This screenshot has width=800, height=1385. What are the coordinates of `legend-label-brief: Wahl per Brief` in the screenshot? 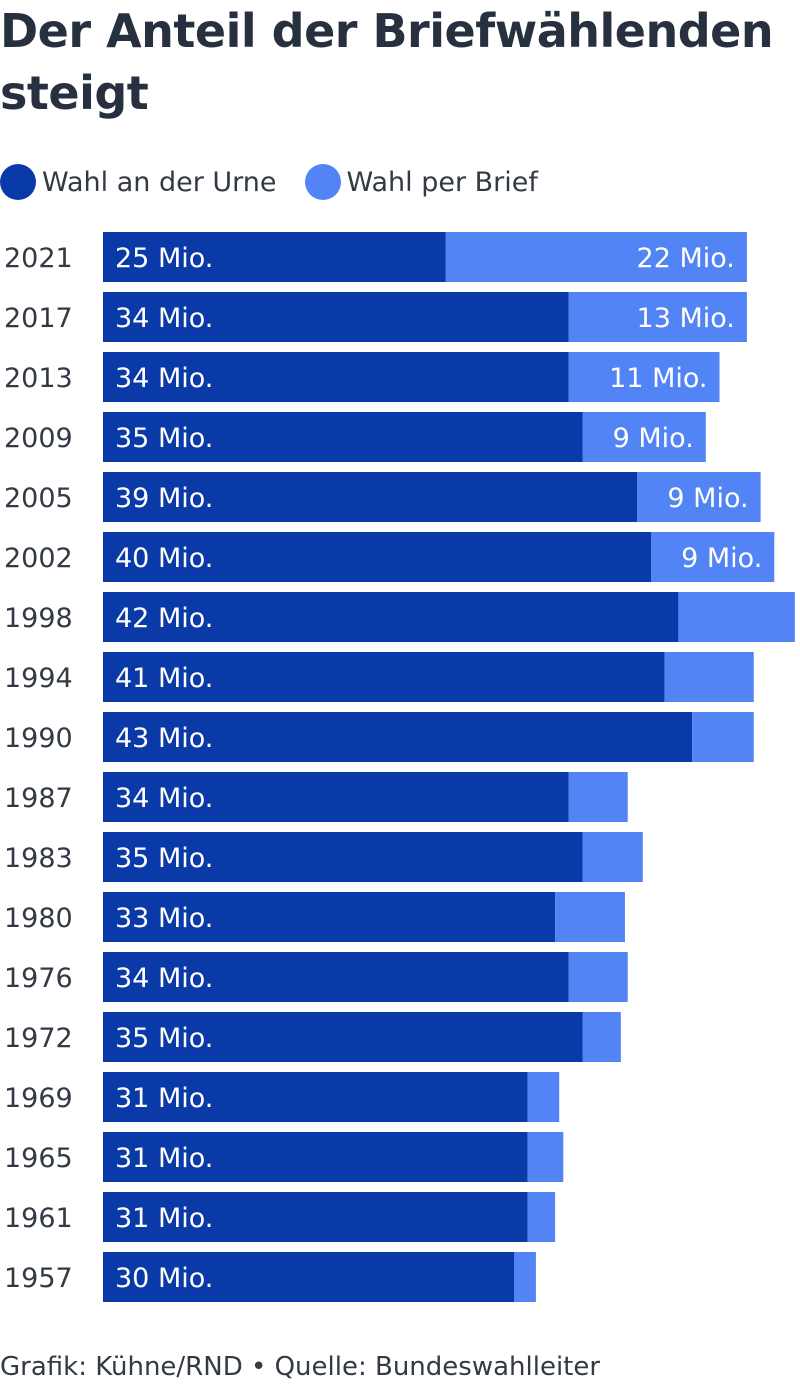 It's located at (442, 182).